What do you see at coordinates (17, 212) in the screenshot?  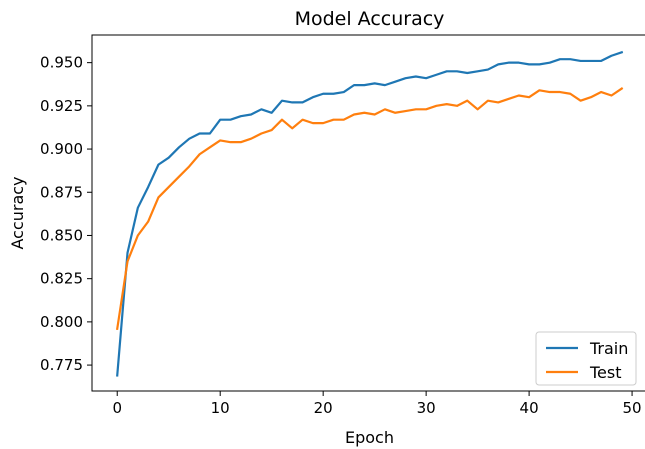 I see `y-axis-label: Accuracy` at bounding box center [17, 212].